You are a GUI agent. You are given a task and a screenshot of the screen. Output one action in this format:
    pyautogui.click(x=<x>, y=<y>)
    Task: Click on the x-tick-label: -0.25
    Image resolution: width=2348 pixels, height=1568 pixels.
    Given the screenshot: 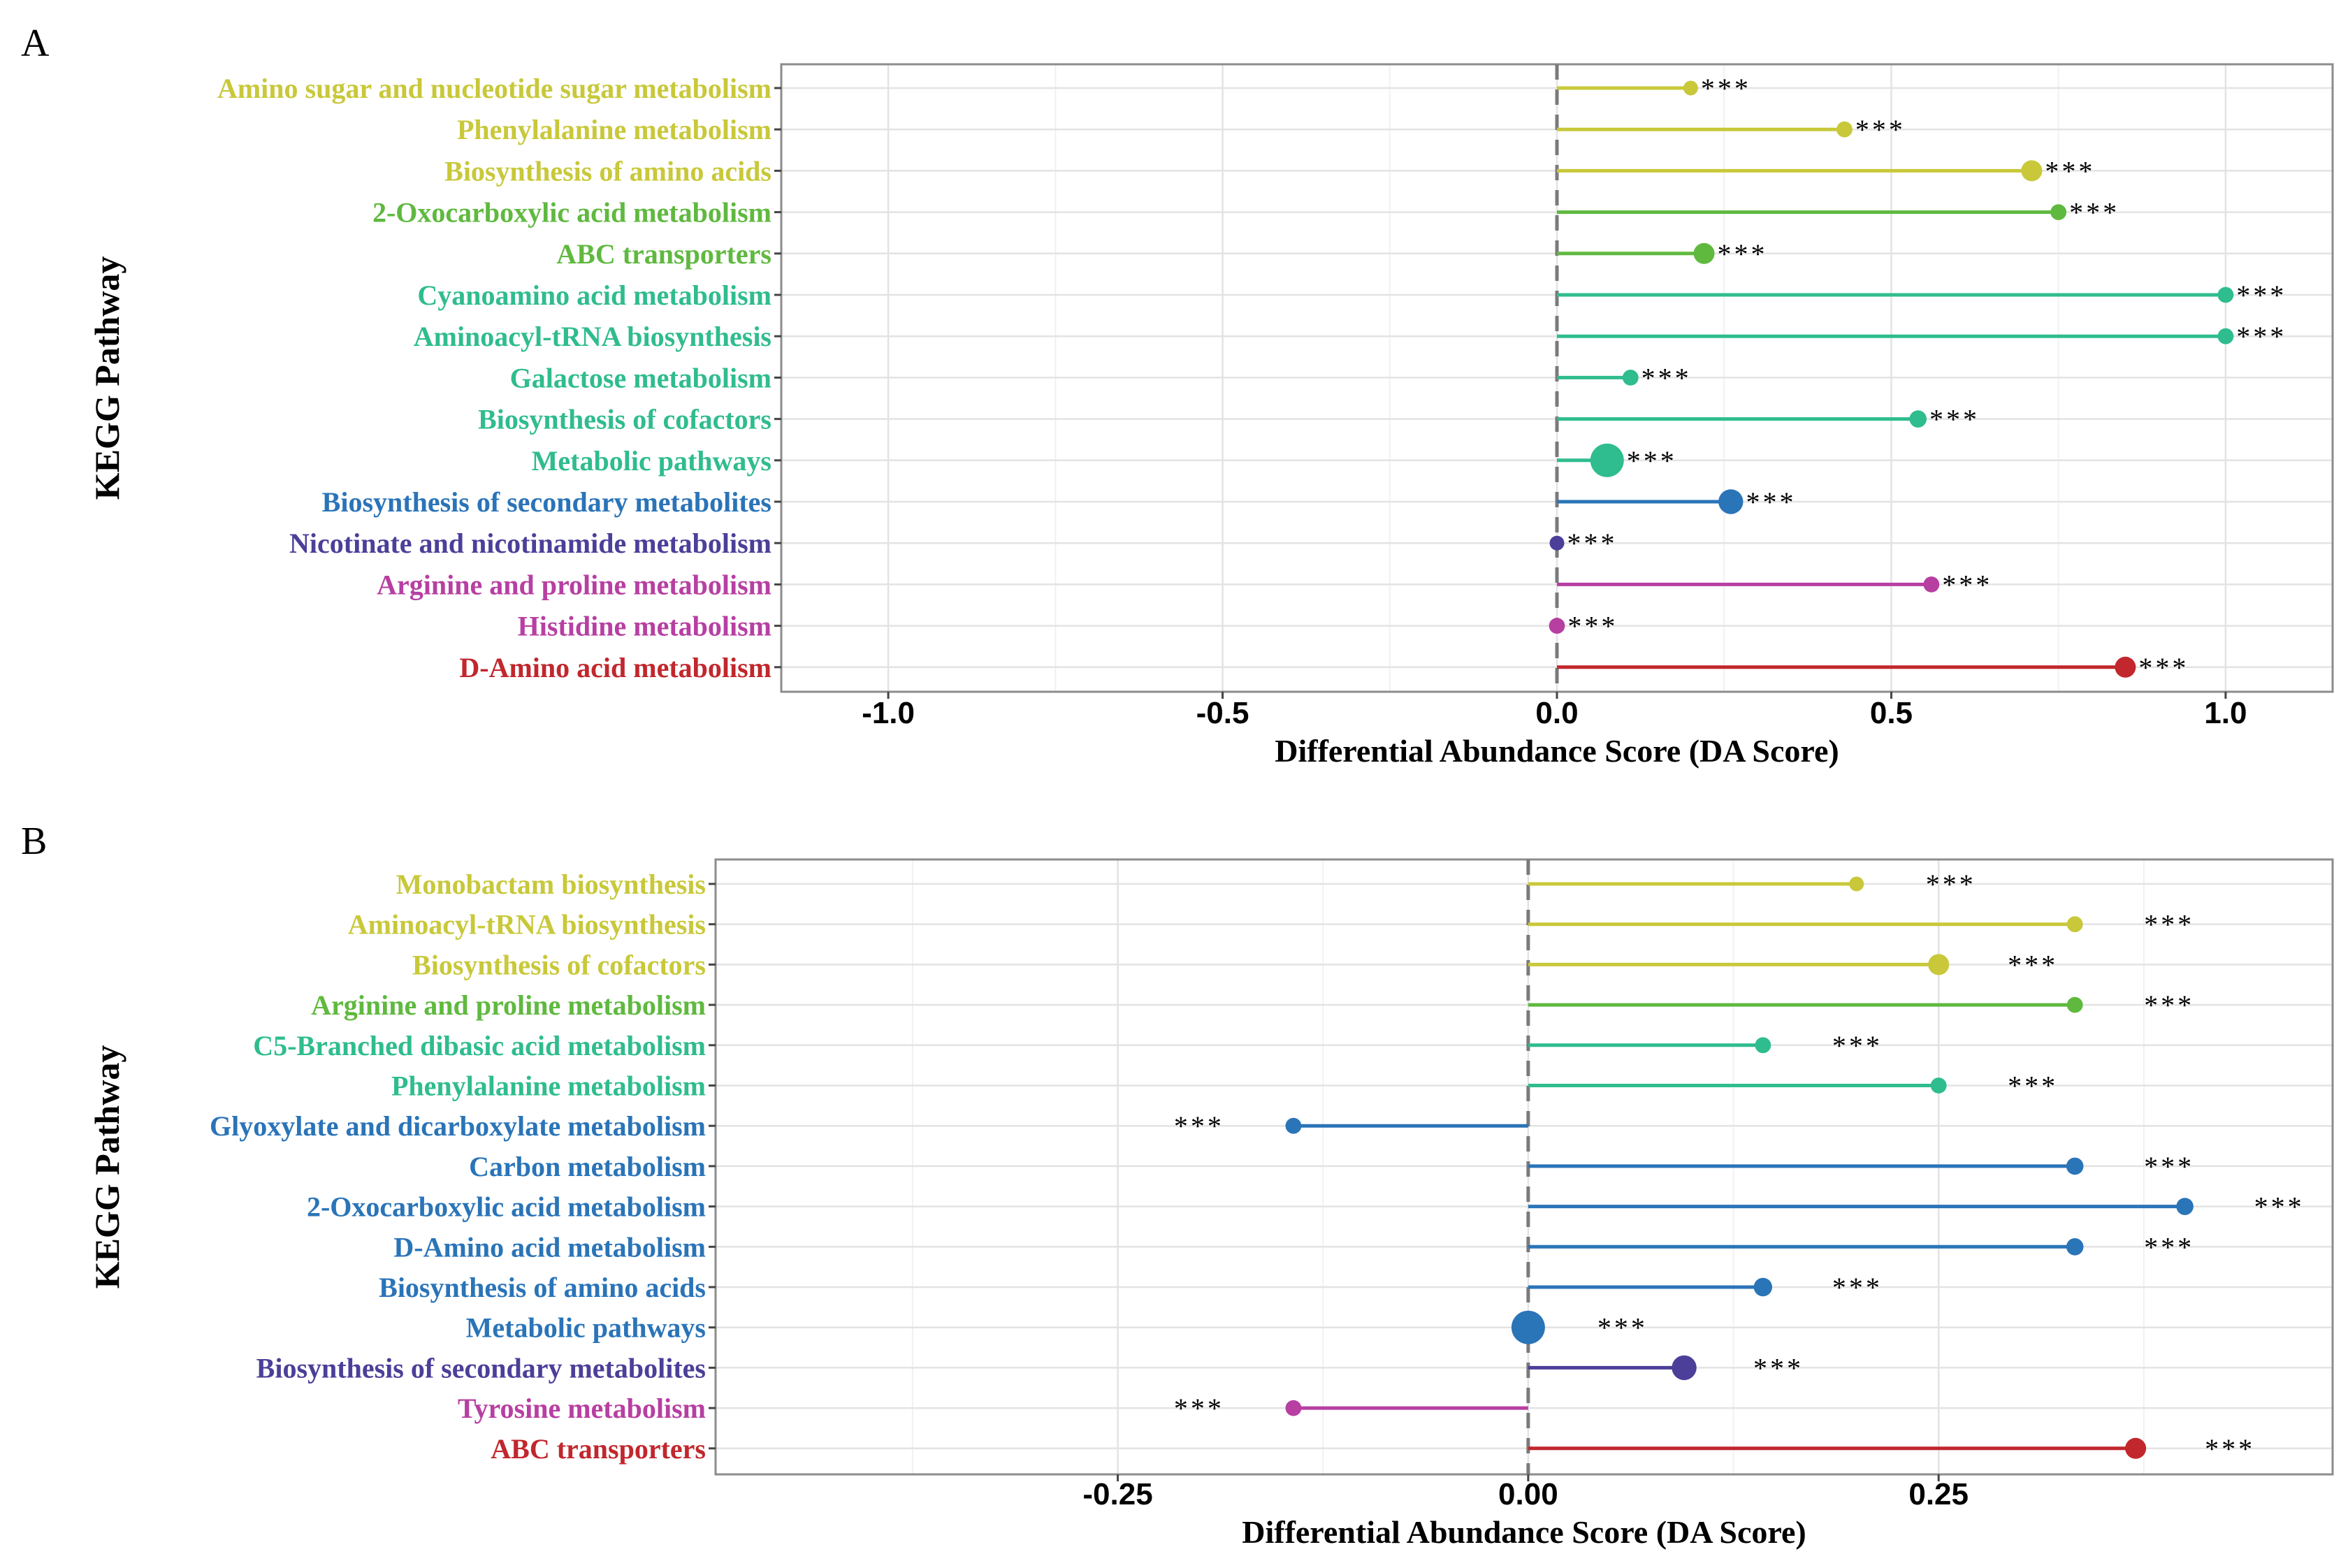 What is the action you would take?
    pyautogui.click(x=1117, y=1494)
    